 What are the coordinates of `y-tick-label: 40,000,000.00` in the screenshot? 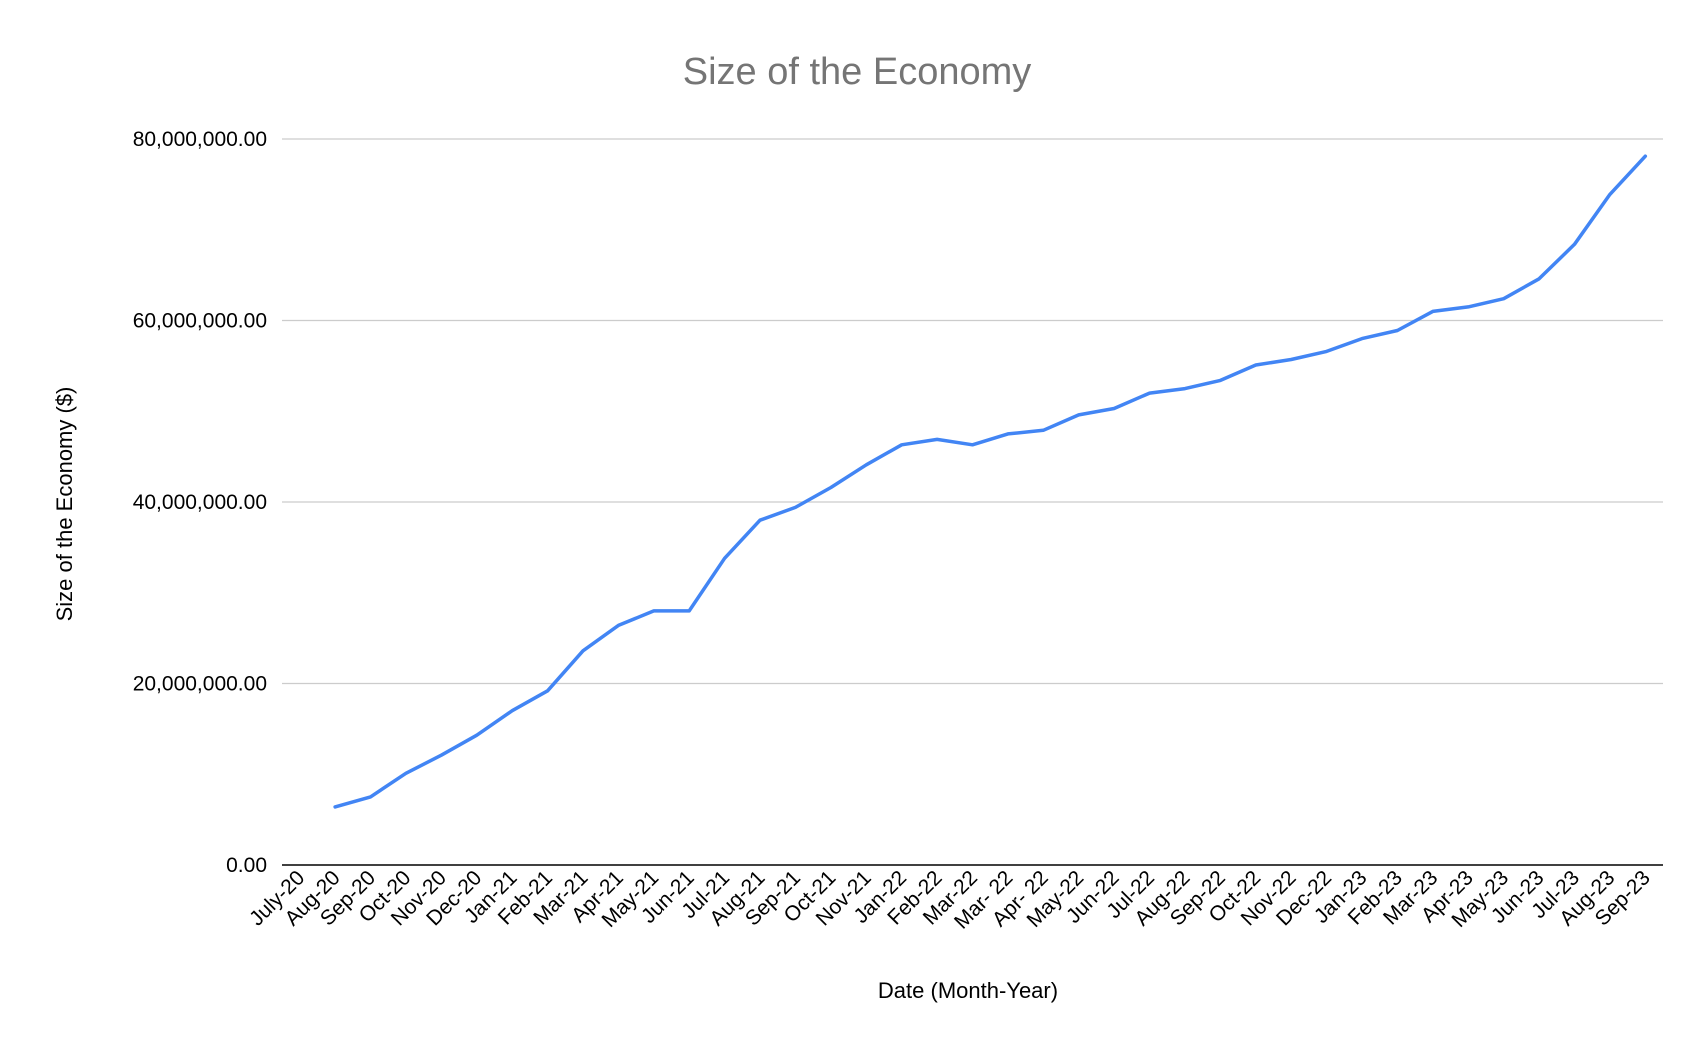 It's located at (200, 502).